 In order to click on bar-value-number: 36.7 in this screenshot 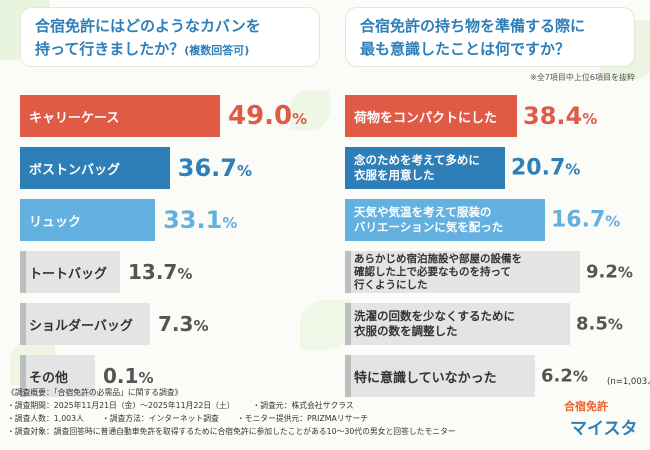, I will do `click(207, 168)`.